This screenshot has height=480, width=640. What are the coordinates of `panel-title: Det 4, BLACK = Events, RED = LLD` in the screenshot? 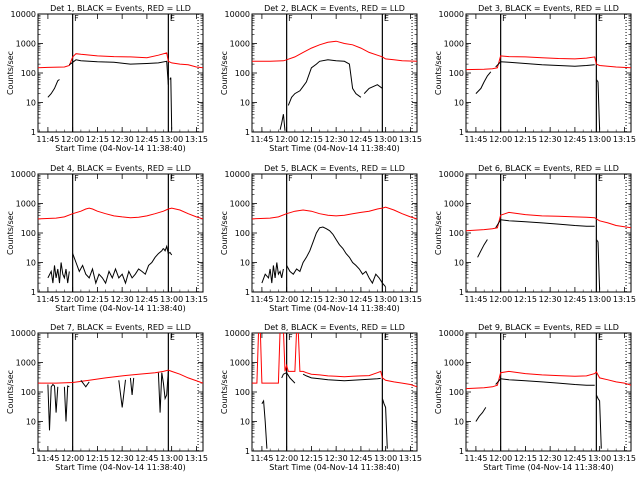 It's located at (120, 168).